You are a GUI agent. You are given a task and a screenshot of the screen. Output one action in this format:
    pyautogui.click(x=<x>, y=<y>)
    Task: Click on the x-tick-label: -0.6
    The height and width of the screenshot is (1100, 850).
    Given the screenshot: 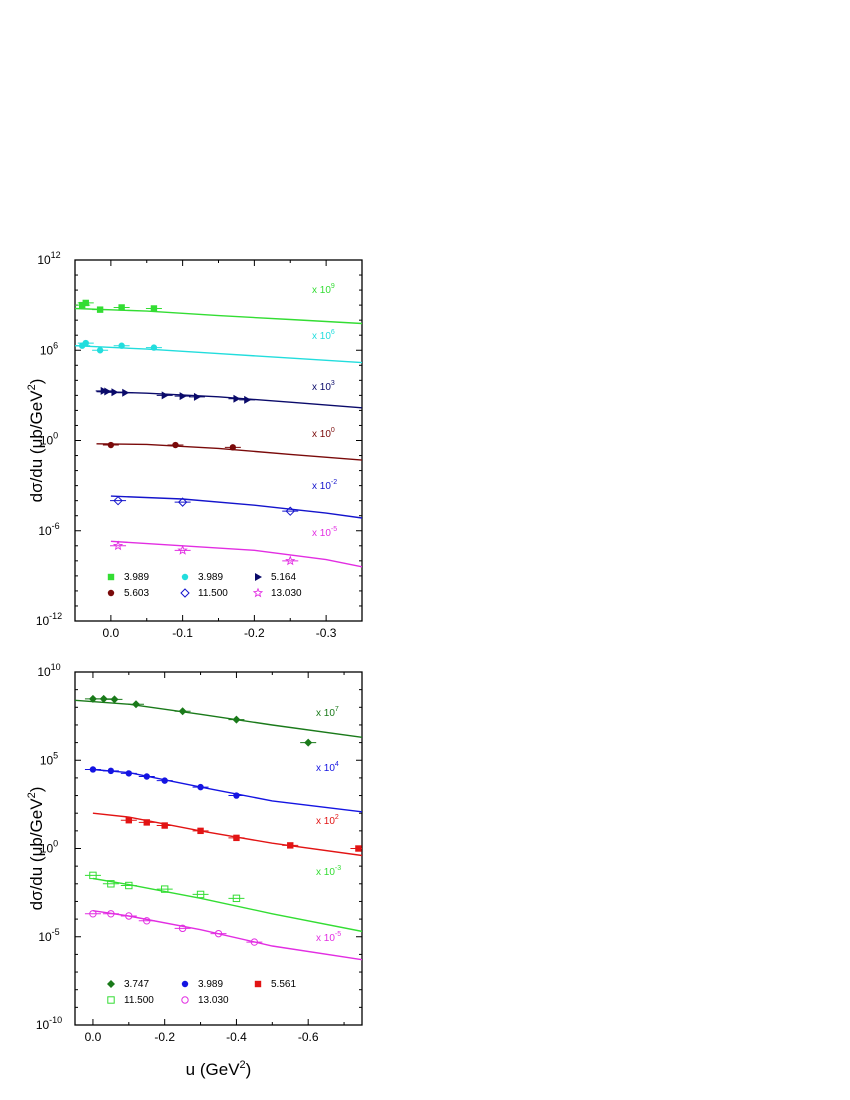 What is the action you would take?
    pyautogui.click(x=308, y=1037)
    